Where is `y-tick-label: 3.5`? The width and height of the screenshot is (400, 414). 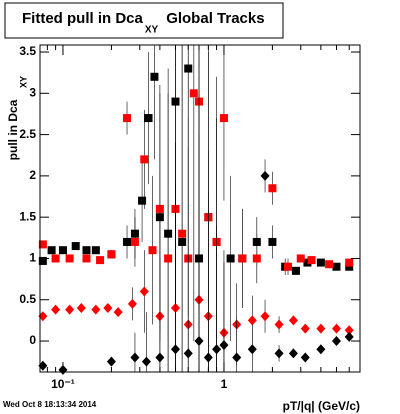
y-tick-label: 3.5 is located at coordinates (27, 51).